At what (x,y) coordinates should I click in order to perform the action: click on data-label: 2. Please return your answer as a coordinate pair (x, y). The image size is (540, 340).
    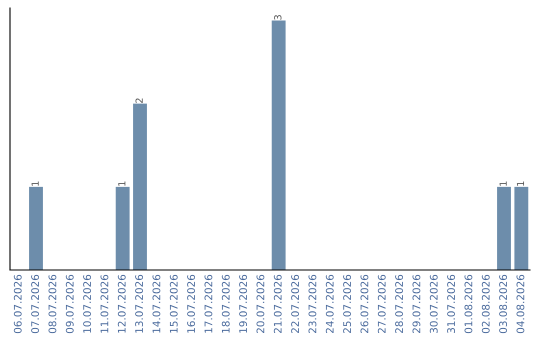
    Looking at the image, I should click on (139, 100).